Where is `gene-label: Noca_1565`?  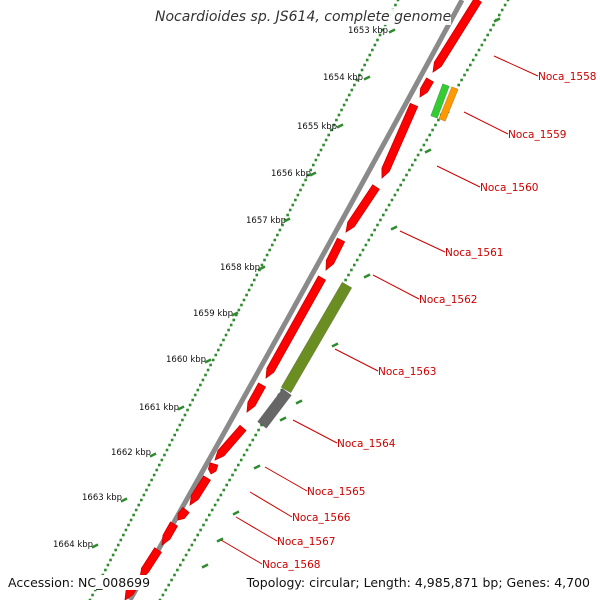 gene-label: Noca_1565 is located at coordinates (336, 492).